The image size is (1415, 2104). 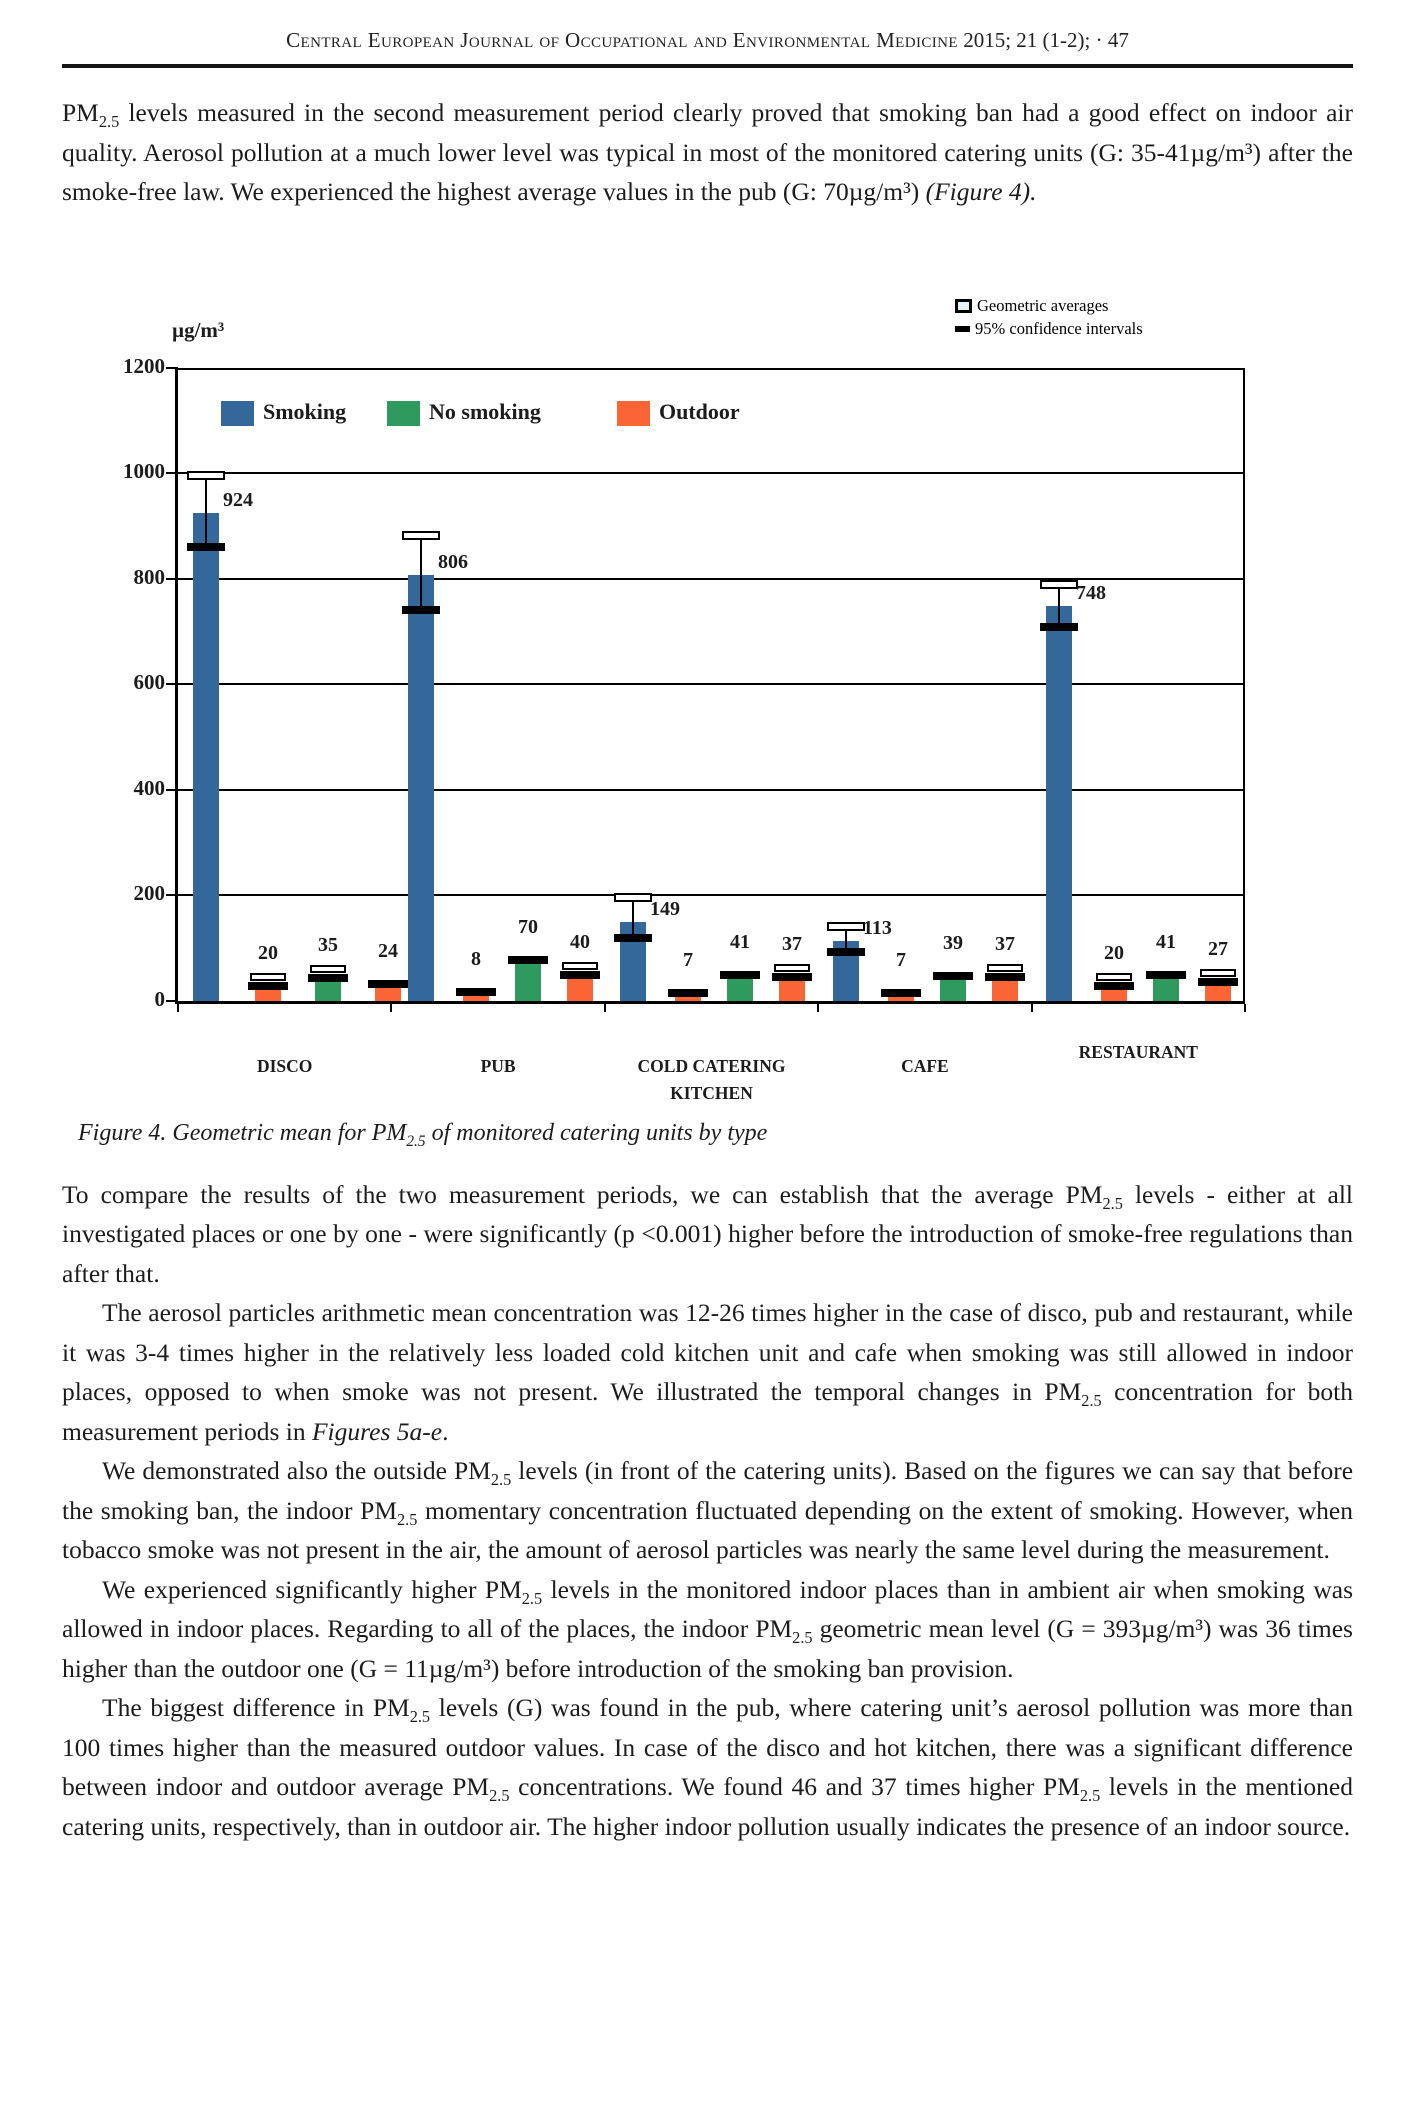 What do you see at coordinates (238, 500) in the screenshot?
I see `bar-value-label: 924` at bounding box center [238, 500].